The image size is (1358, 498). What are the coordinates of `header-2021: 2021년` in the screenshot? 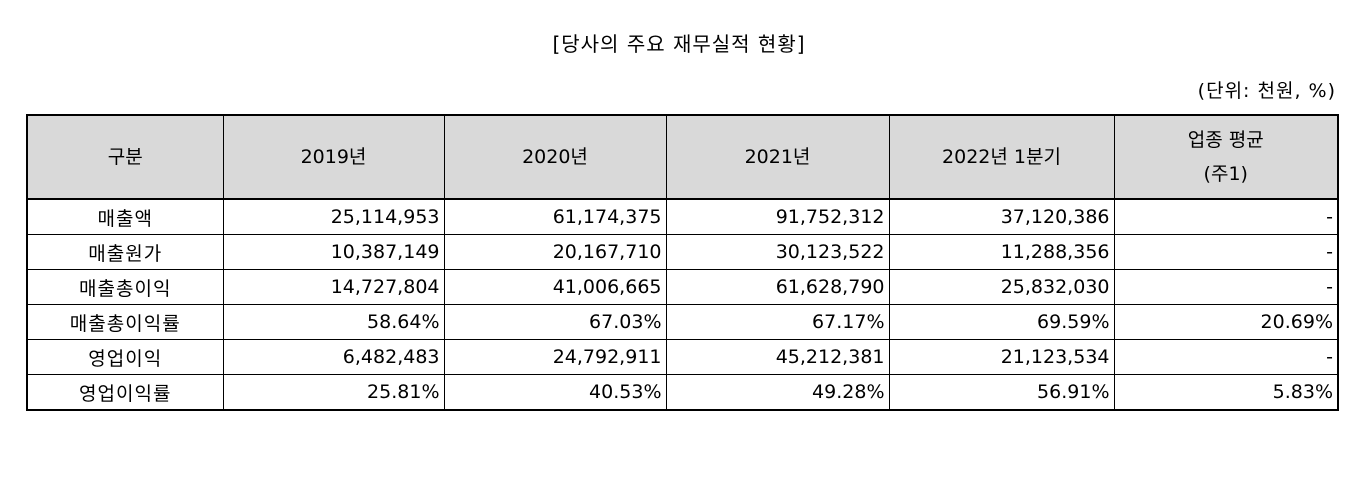 It's located at (777, 157).